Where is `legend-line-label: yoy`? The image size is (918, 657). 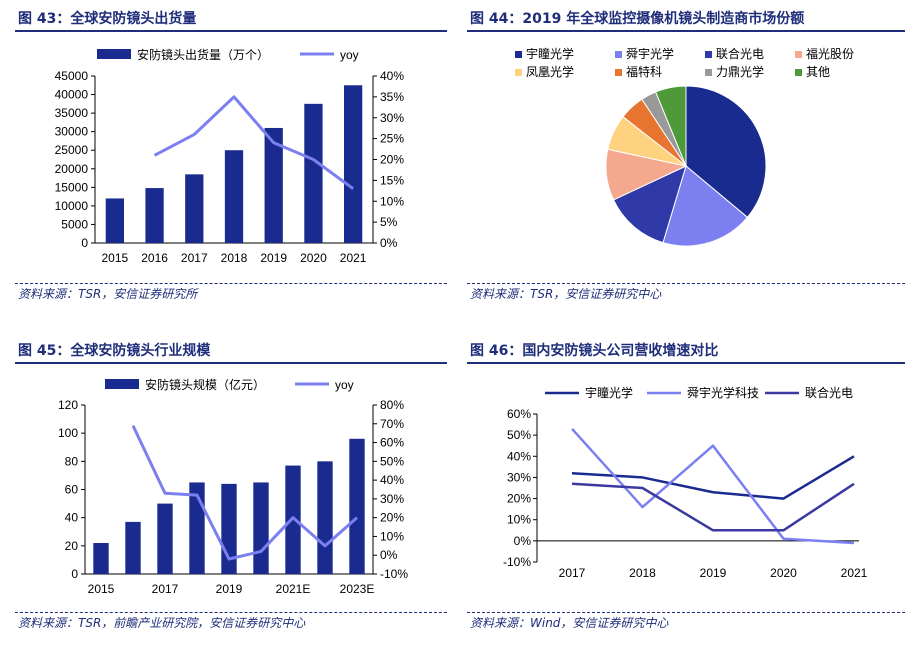
legend-line-label: yoy is located at coordinates (349, 55).